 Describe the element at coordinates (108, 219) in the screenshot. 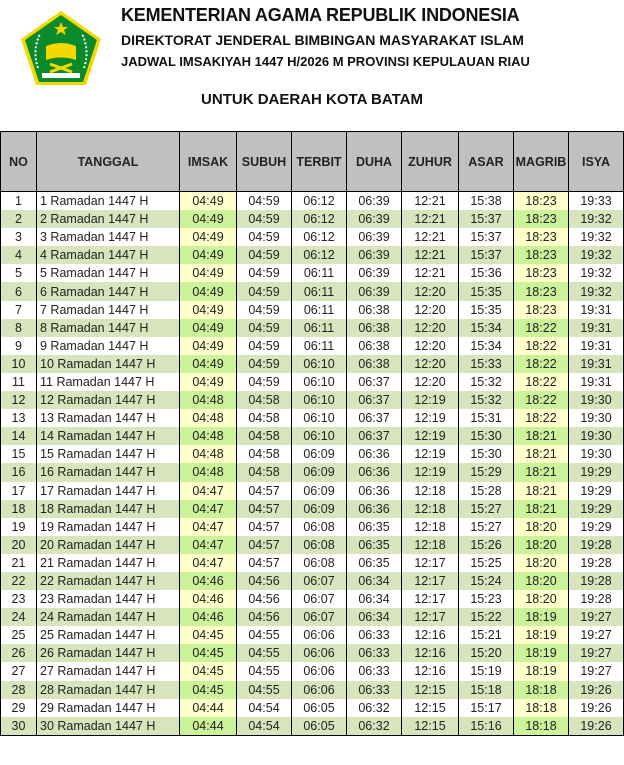

I see `cell-tanggal: 2 Ramadan 1447 H` at that location.